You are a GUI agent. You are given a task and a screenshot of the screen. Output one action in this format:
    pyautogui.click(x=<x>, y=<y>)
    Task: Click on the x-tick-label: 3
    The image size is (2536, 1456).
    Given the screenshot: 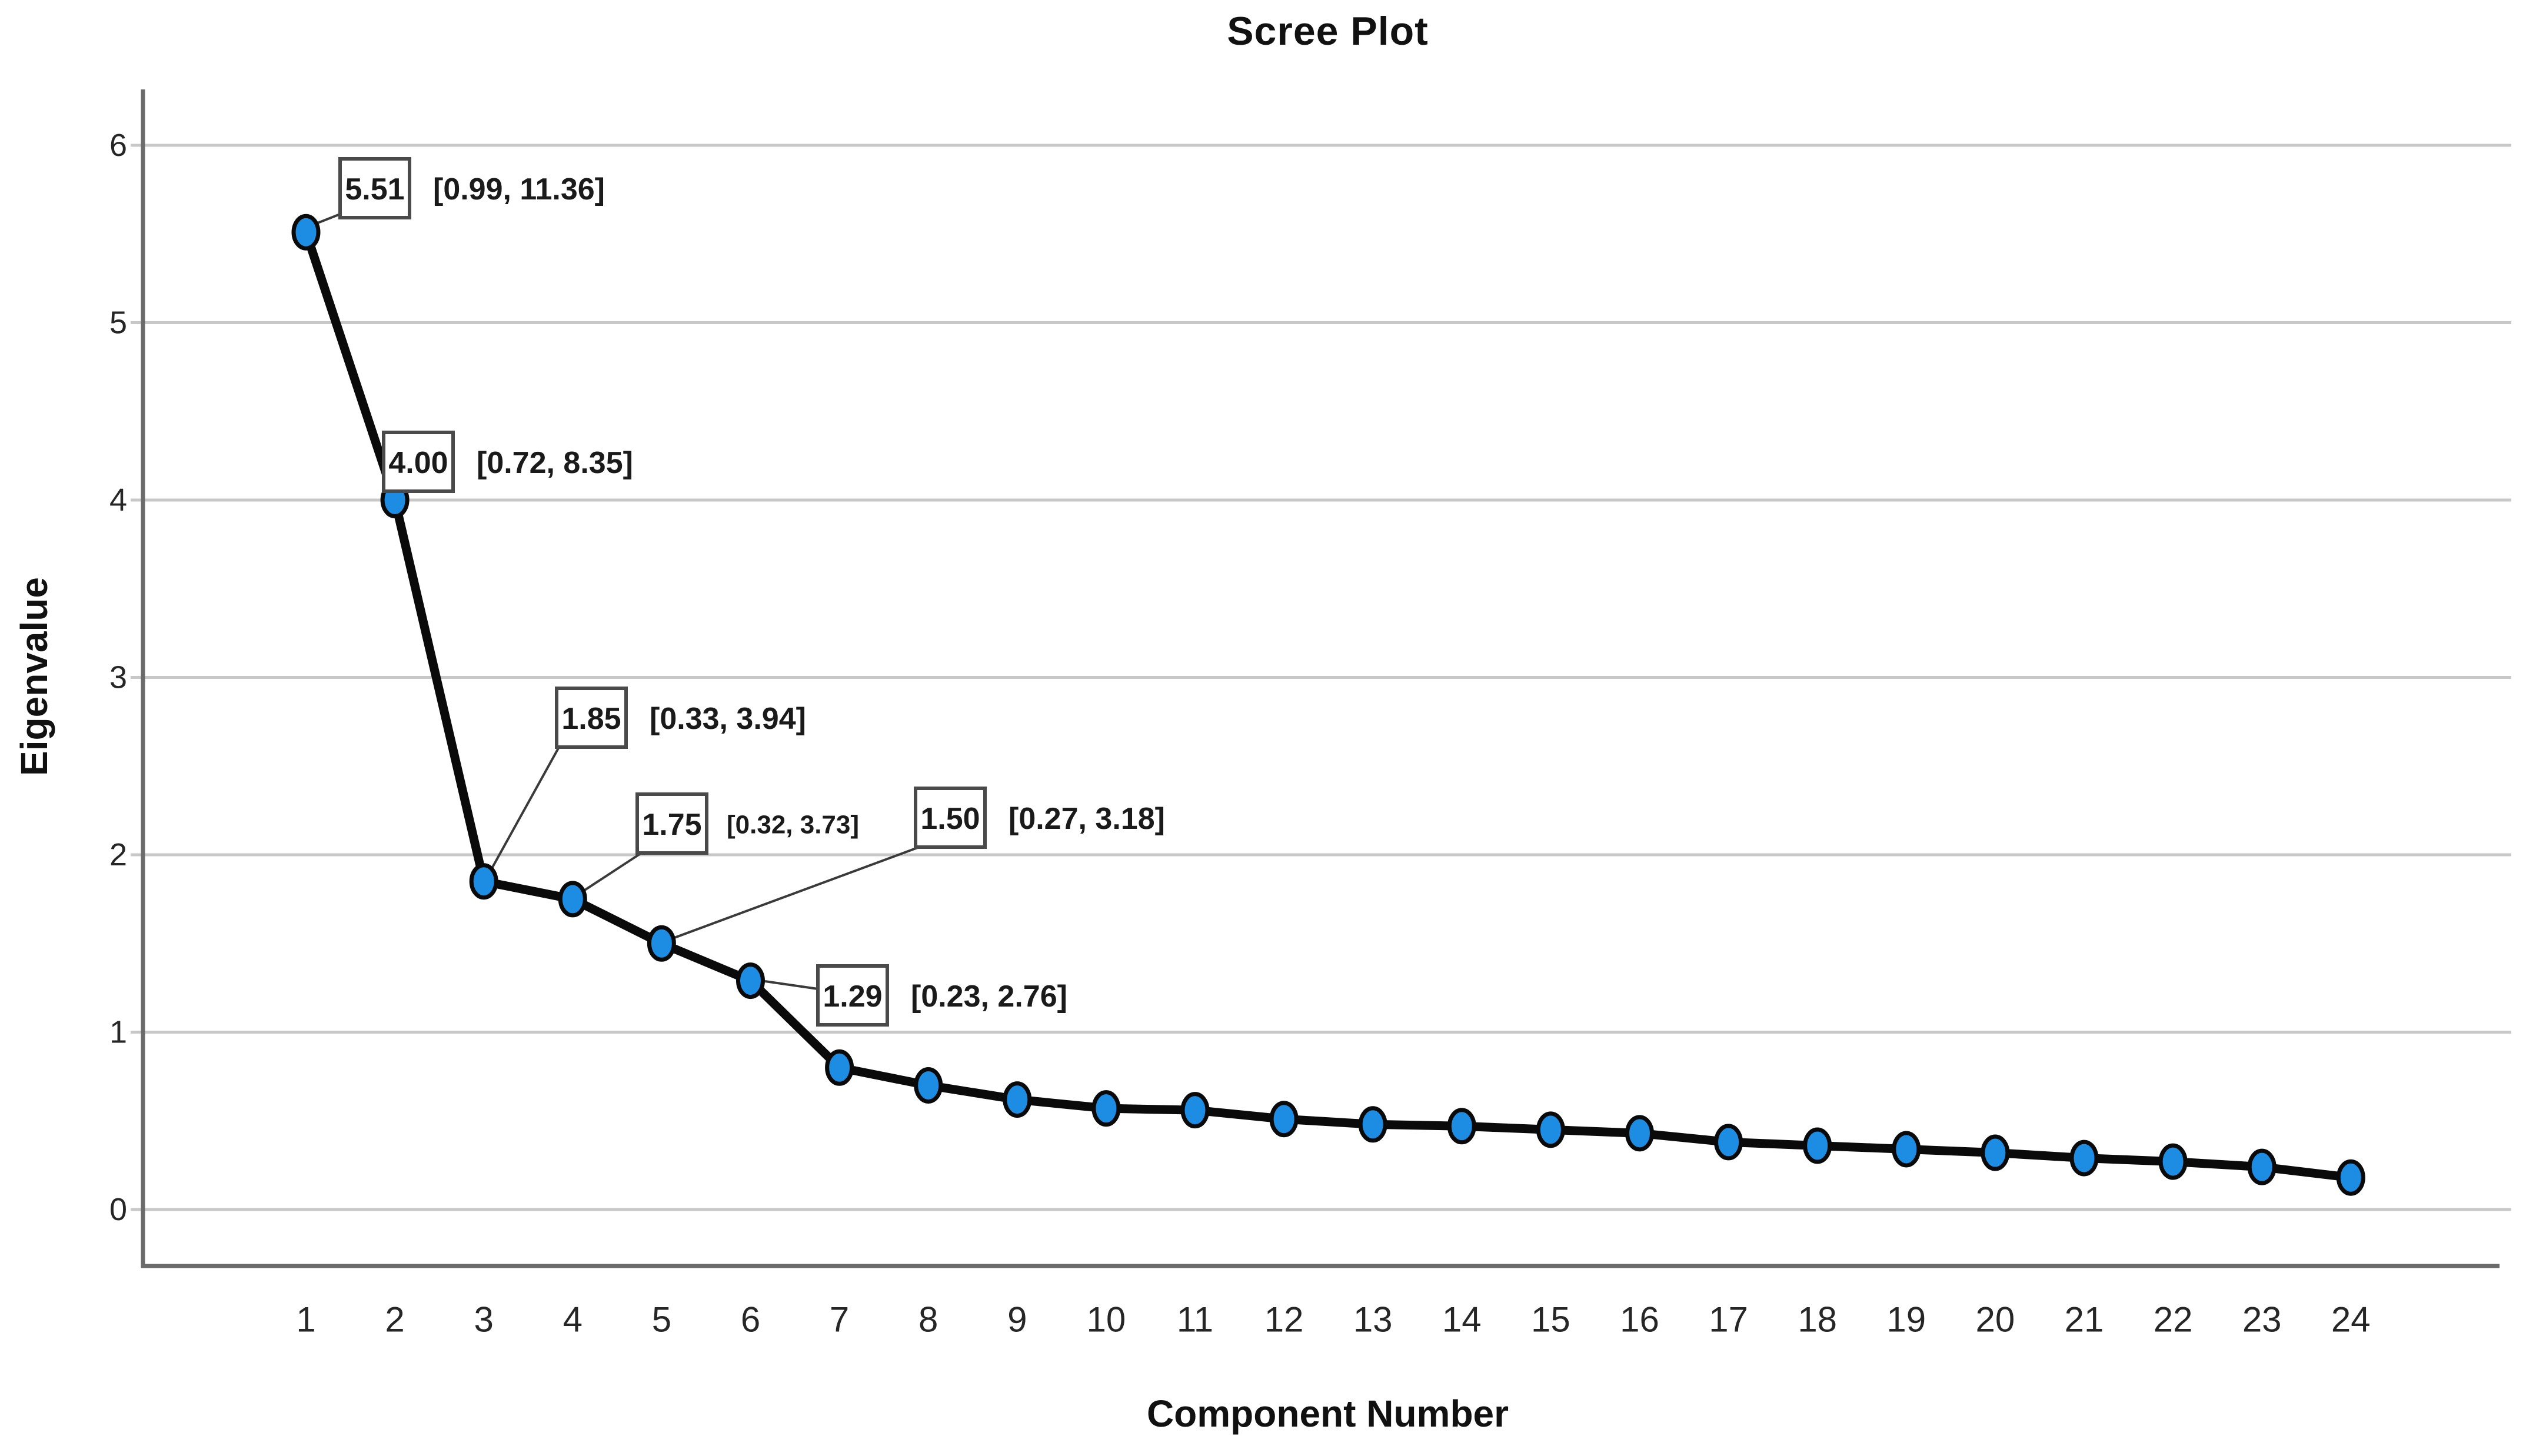 What is the action you would take?
    pyautogui.click(x=484, y=1320)
    